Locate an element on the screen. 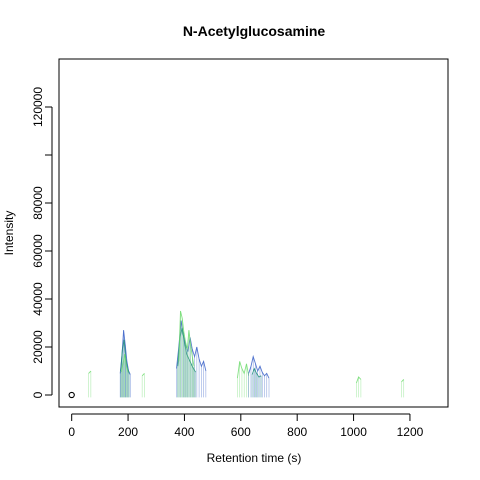  y-axis: 0 20000 40000 60000 80000 120000 is located at coordinates (41, 243).